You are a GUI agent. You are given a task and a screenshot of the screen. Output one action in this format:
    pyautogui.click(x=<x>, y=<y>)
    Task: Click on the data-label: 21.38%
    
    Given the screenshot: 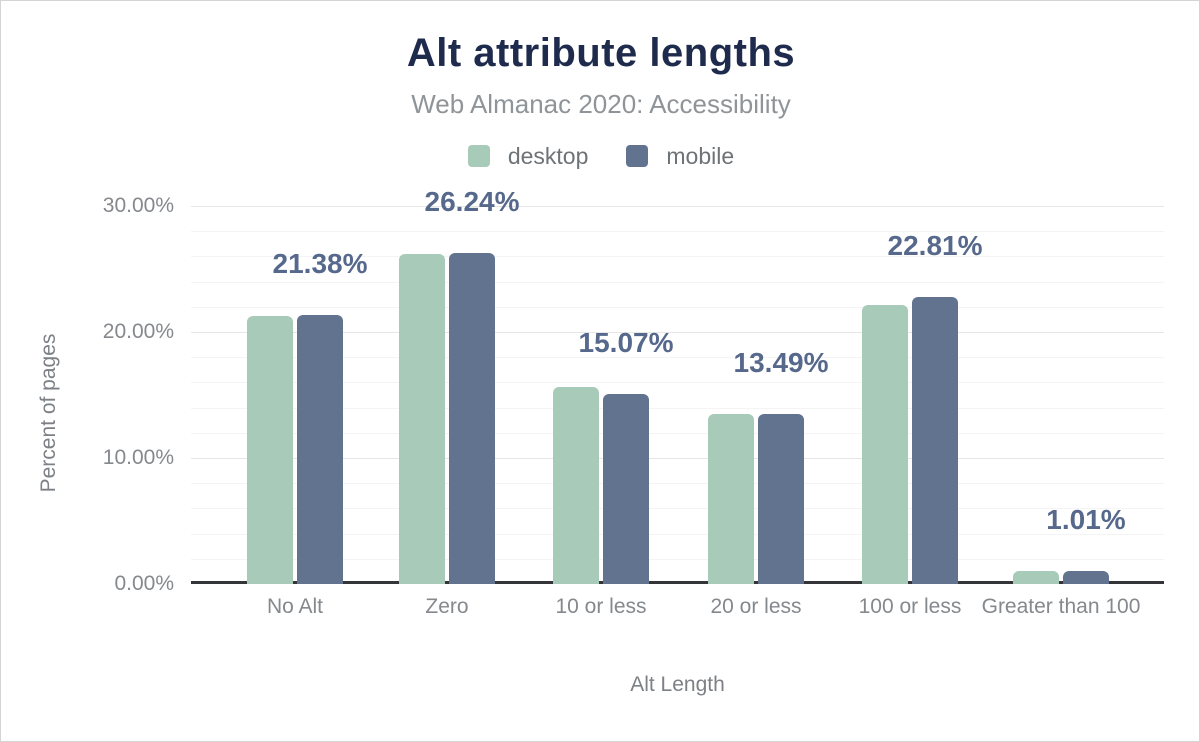 What is the action you would take?
    pyautogui.click(x=320, y=263)
    